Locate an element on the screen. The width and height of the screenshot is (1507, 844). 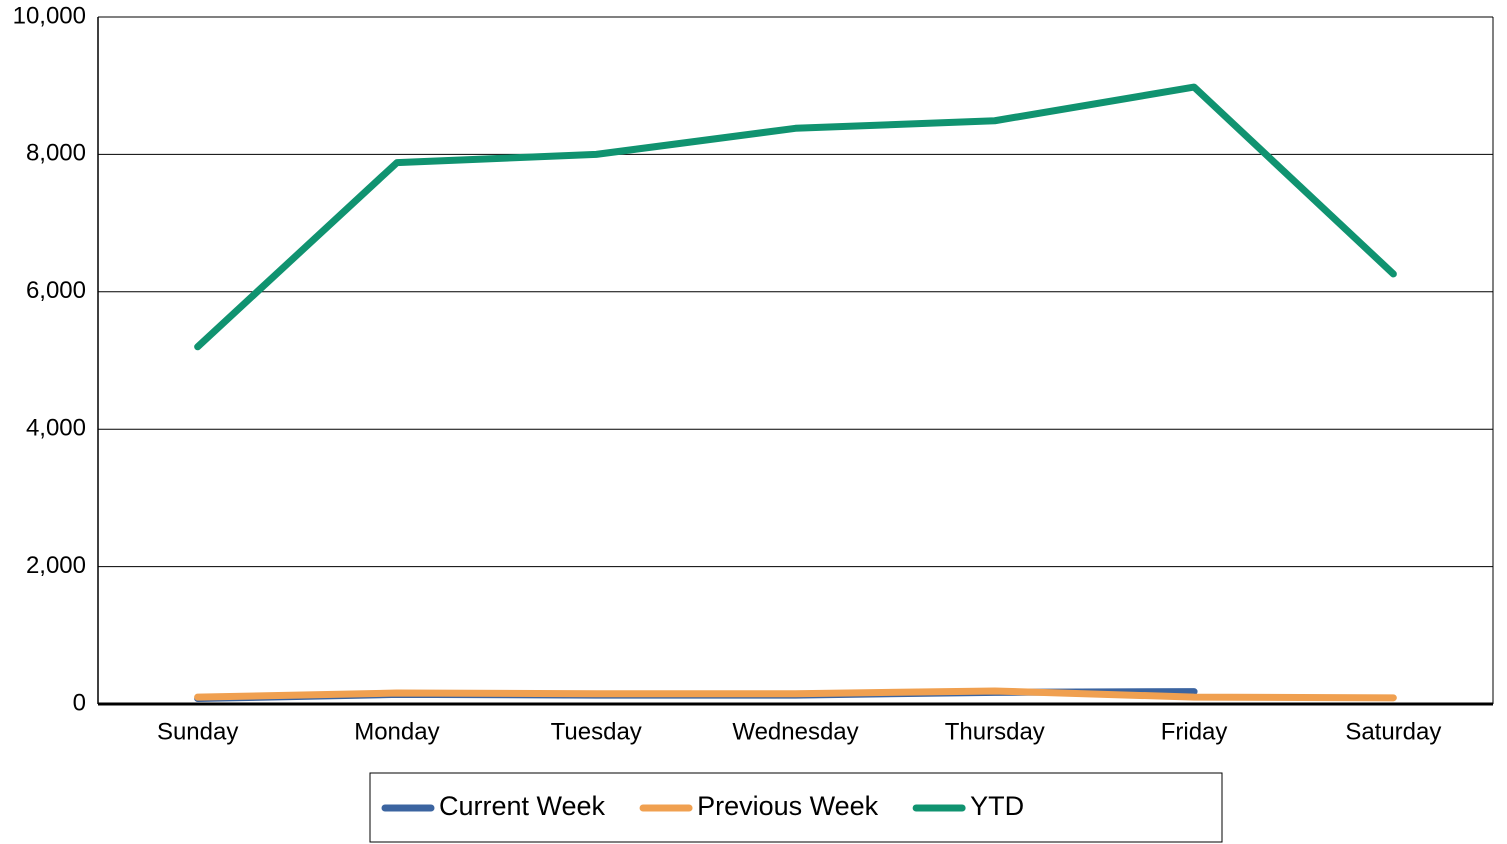
y-tick-label: 6,000 is located at coordinates (56, 290).